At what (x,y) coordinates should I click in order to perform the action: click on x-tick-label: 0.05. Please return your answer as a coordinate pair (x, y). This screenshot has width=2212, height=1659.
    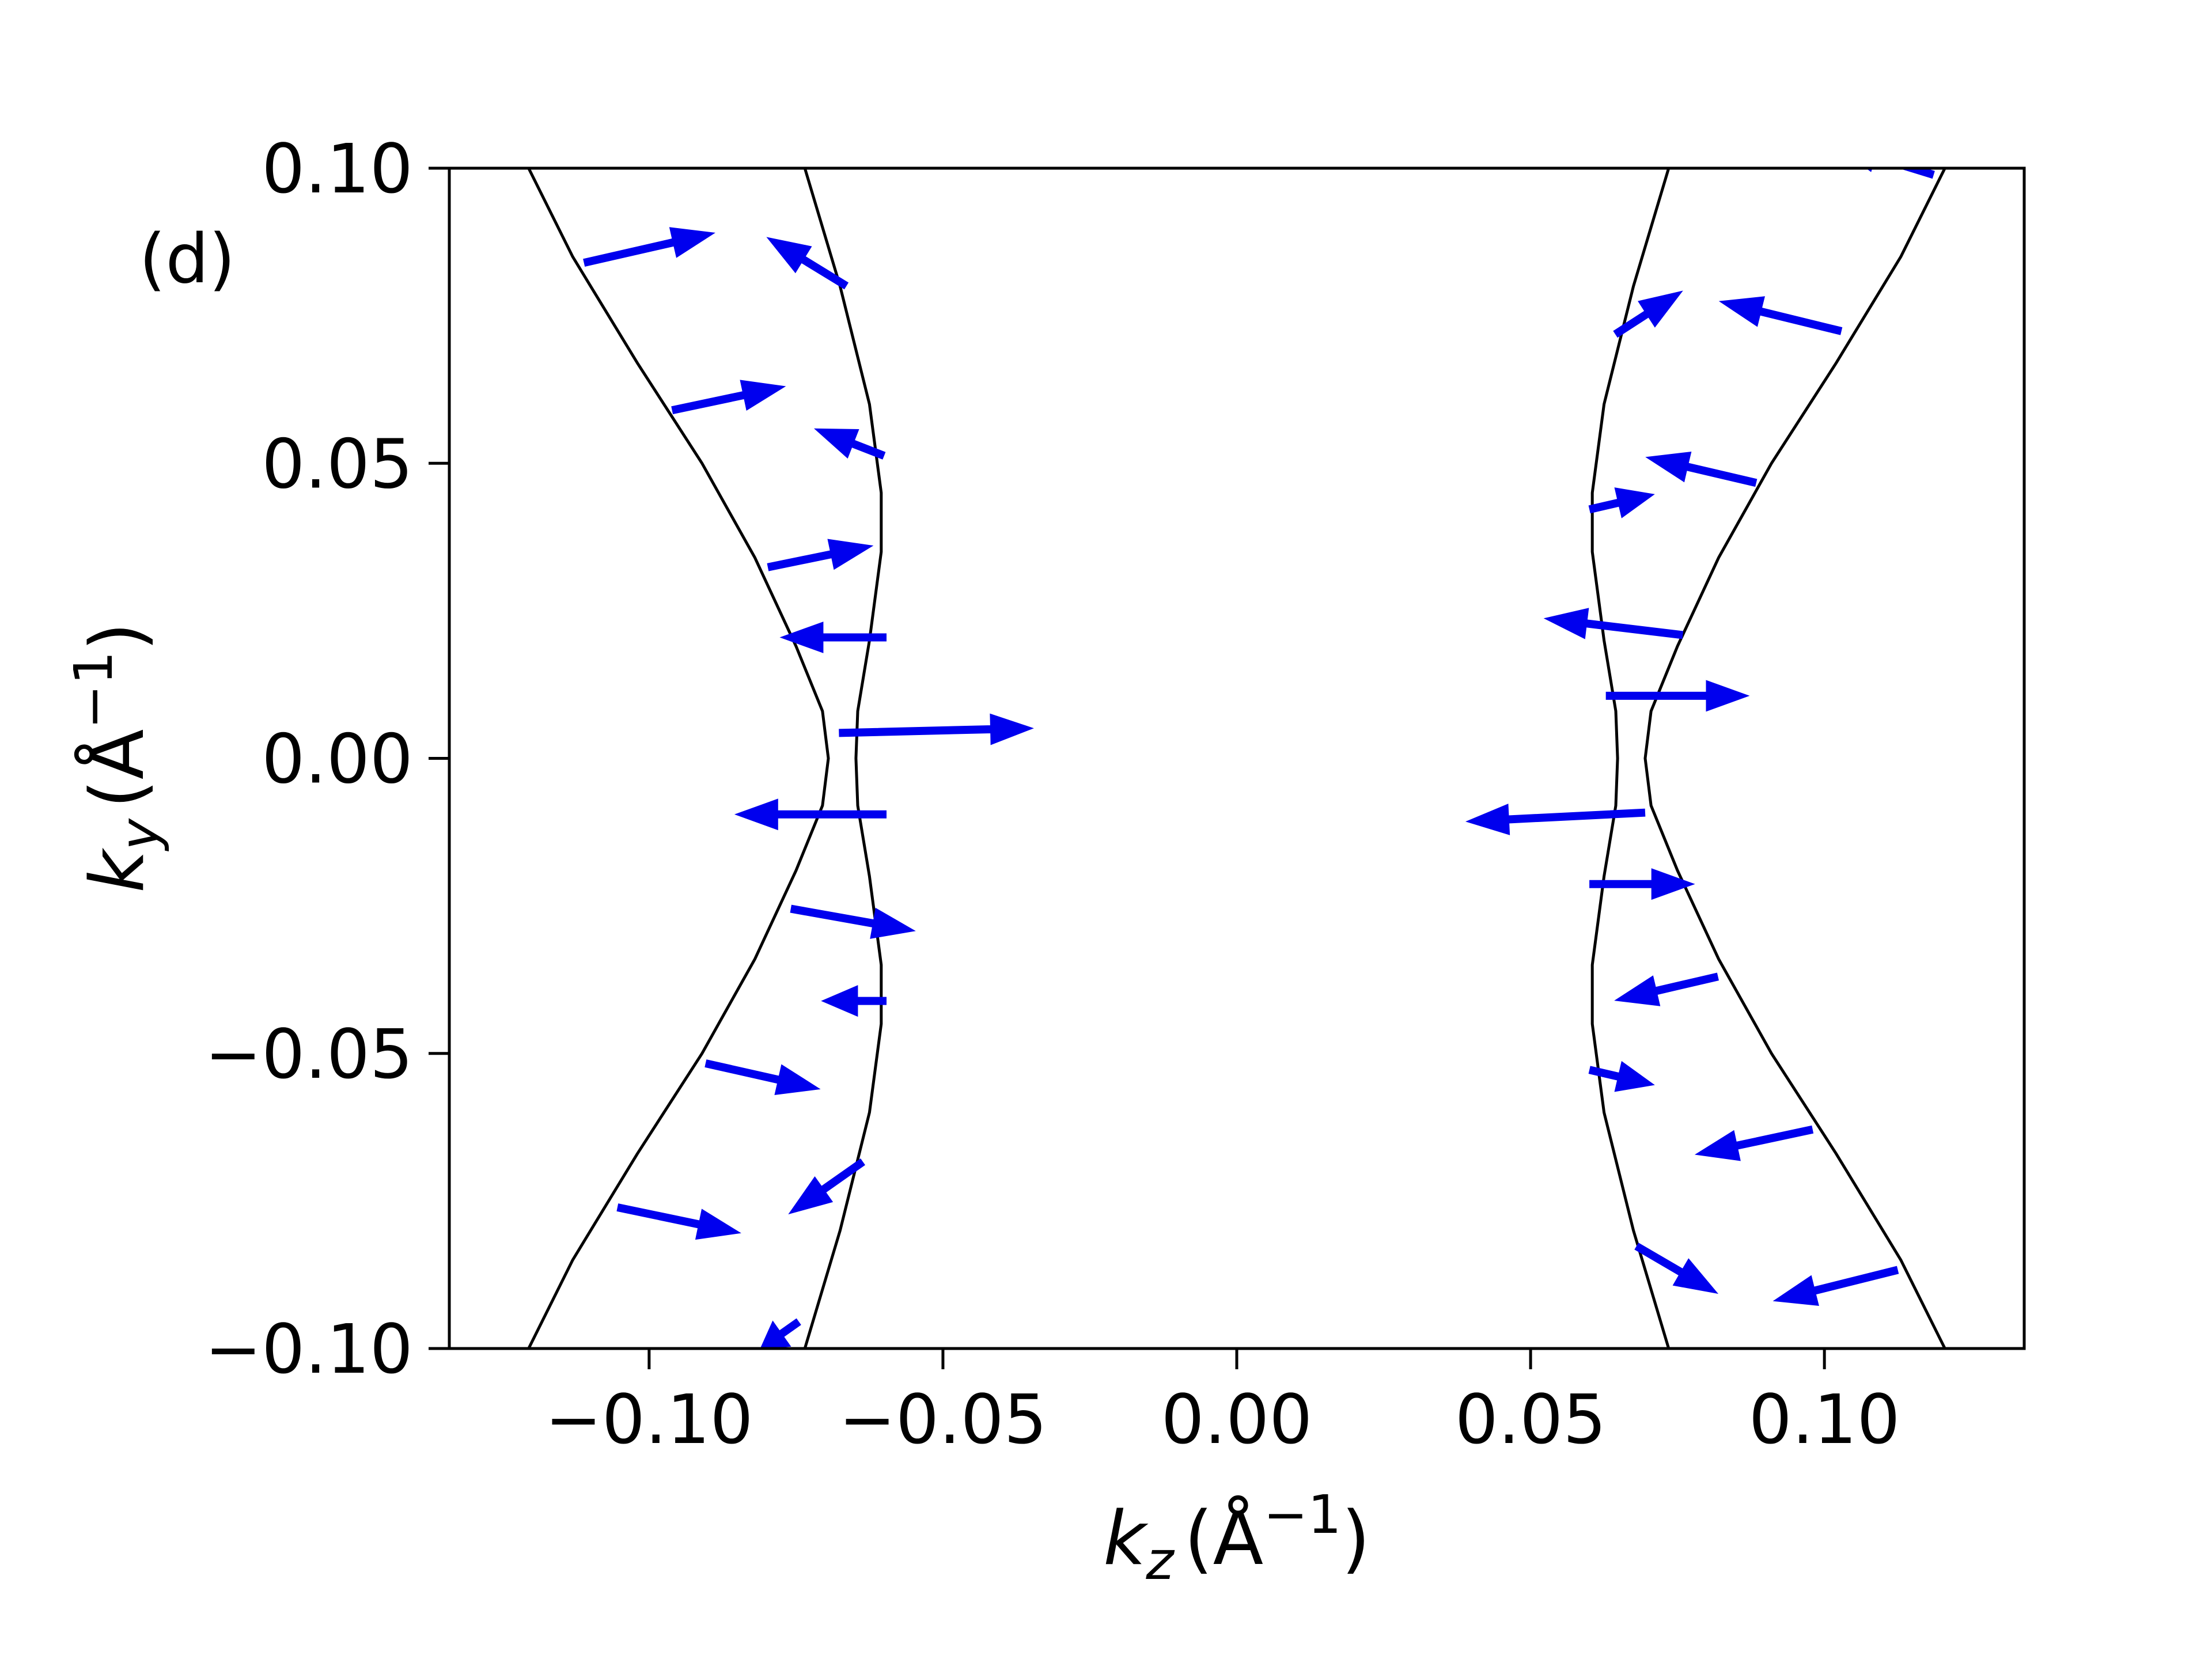
    Looking at the image, I should click on (1531, 1419).